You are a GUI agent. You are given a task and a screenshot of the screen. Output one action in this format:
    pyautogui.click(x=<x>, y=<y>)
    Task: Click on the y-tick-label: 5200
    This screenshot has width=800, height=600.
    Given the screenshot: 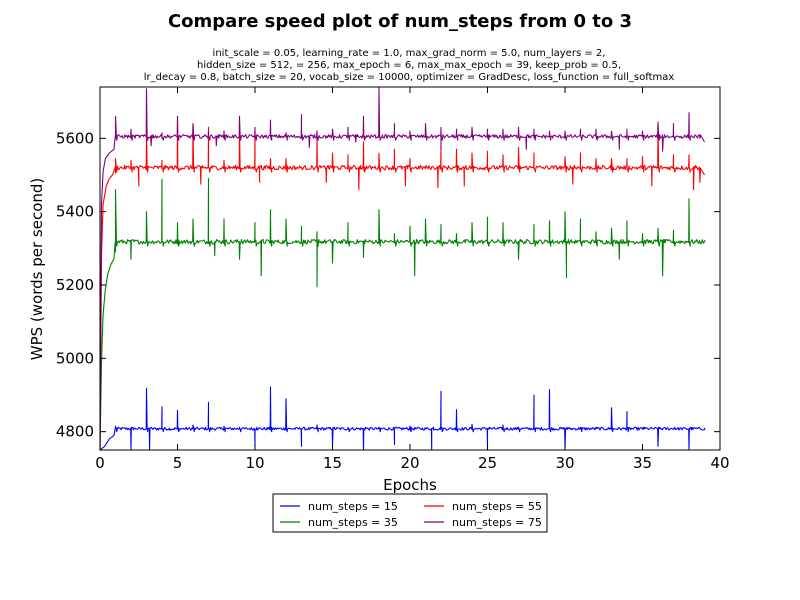 What is the action you would take?
    pyautogui.click(x=75, y=285)
    